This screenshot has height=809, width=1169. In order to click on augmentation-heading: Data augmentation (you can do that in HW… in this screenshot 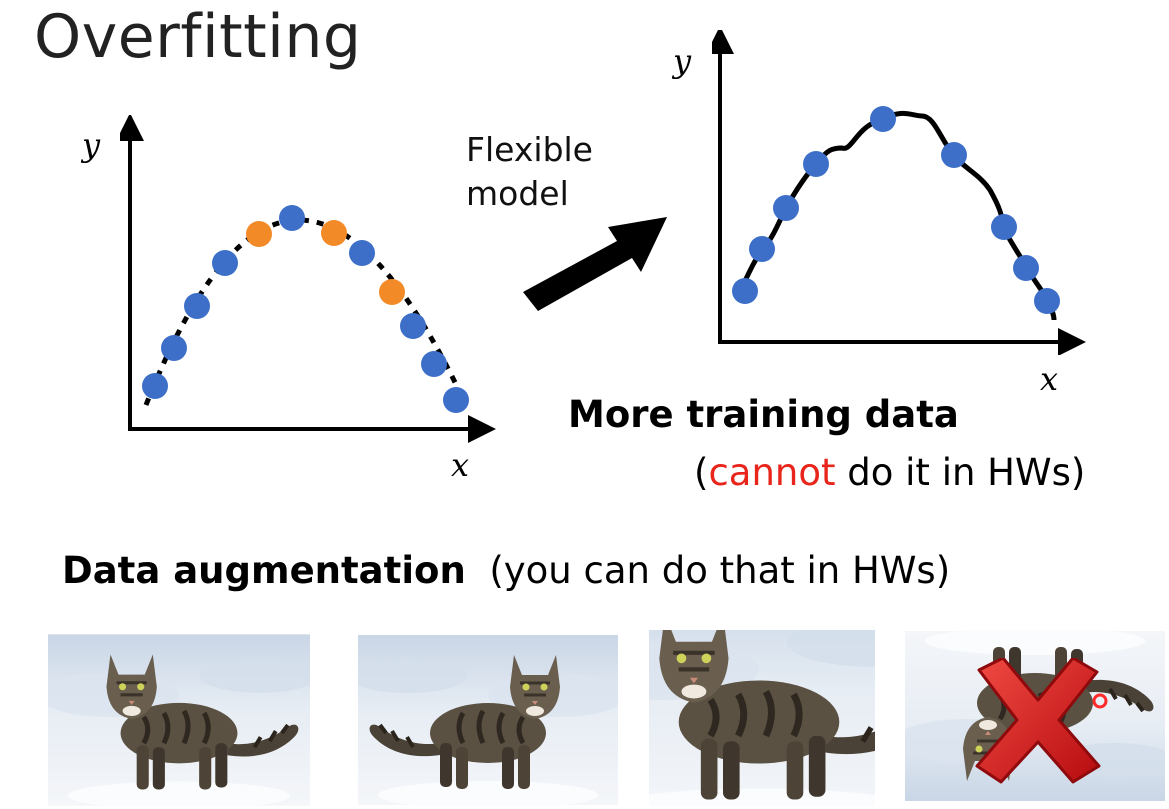, I will do `click(506, 570)`.